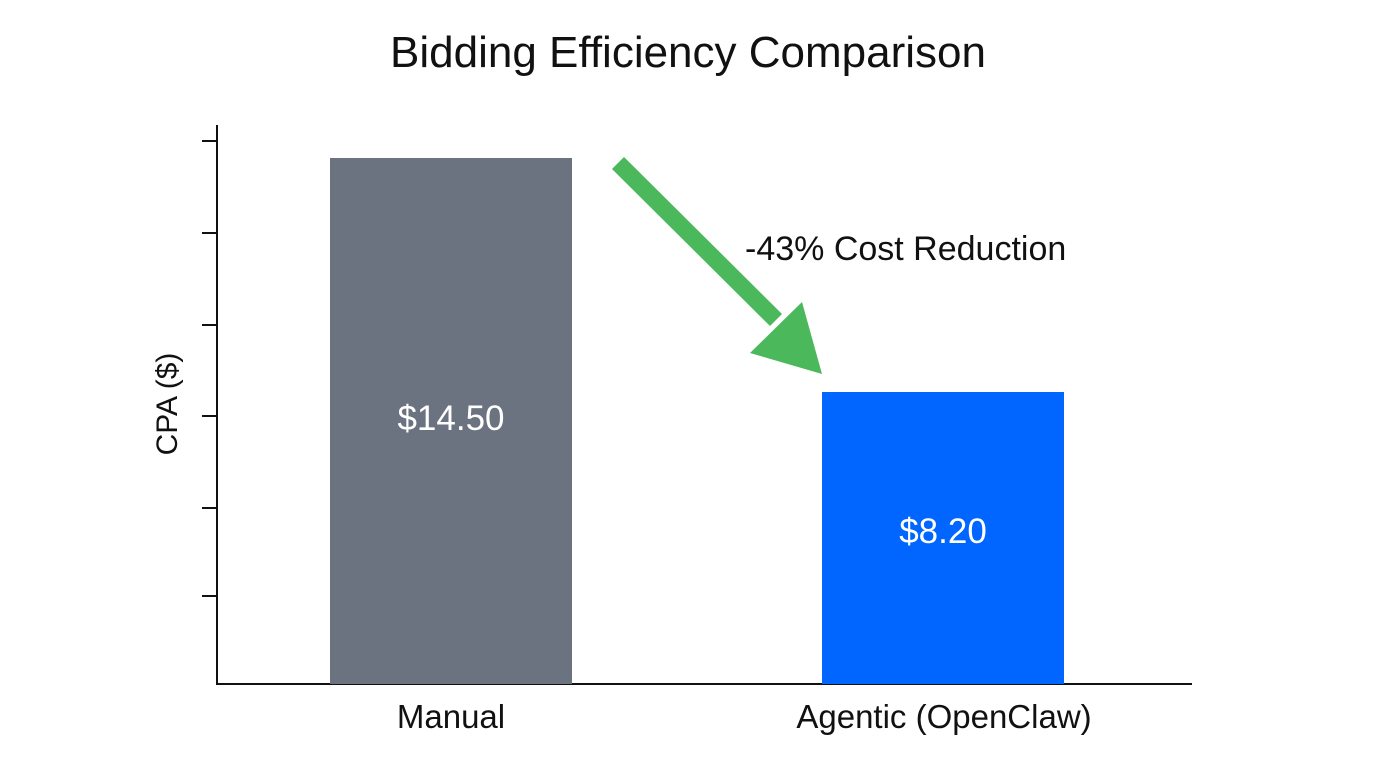 This screenshot has width=1376, height=768. What do you see at coordinates (944, 716) in the screenshot?
I see `x-tick-label-agentic: Agentic (OpenClaw)` at bounding box center [944, 716].